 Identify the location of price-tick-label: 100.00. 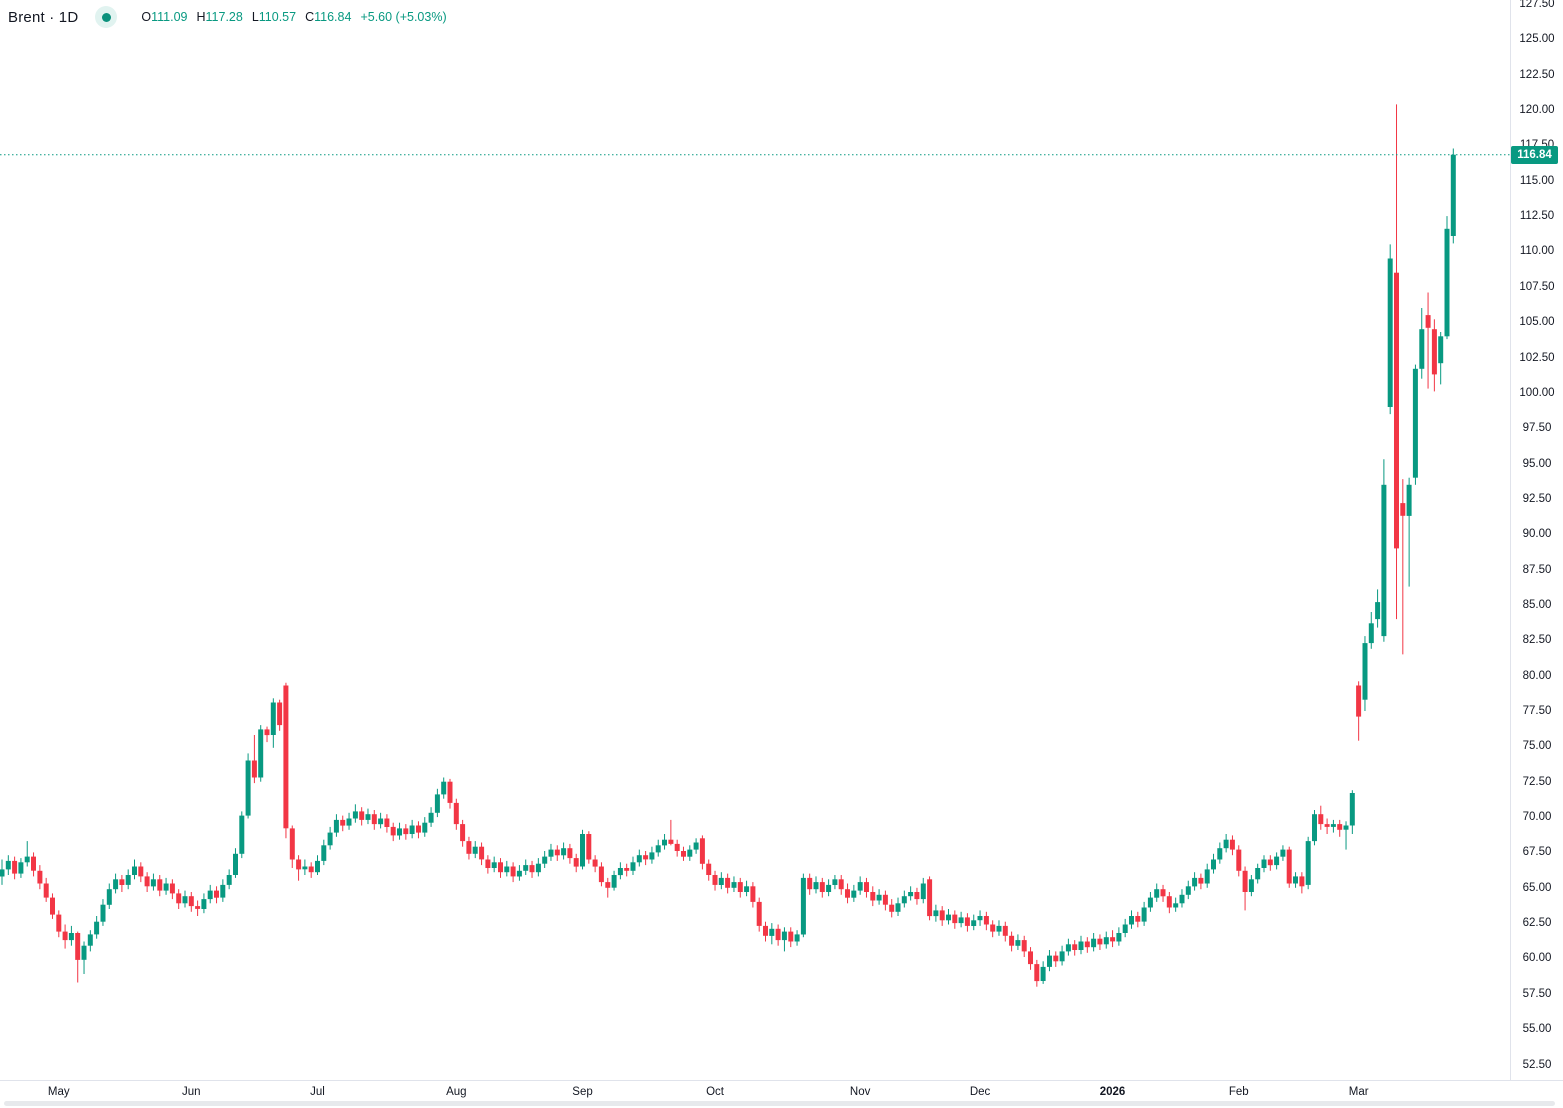
(1537, 392).